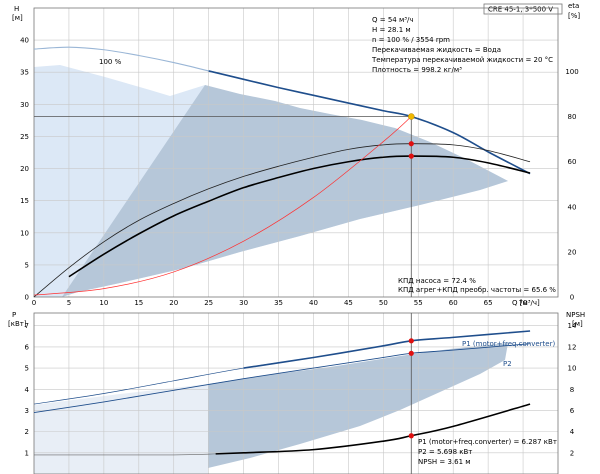 Image resolution: width=600 pixels, height=474 pixels. Describe the element at coordinates (411, 341) in the screenshot. I see `duty-point-p1` at that location.